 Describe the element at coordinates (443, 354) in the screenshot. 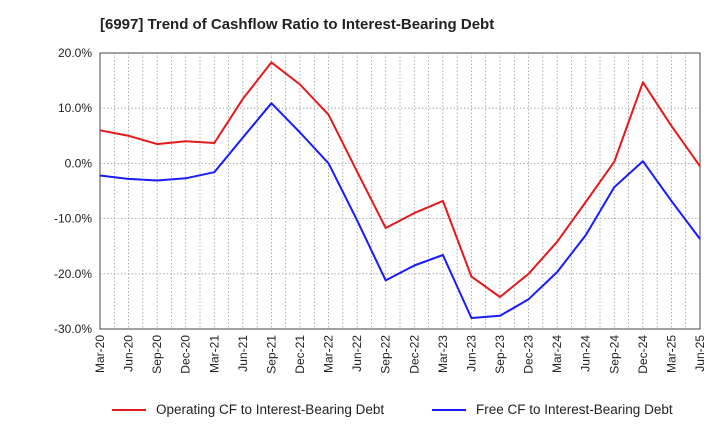

I see `x-tick-label: Mar-23` at that location.